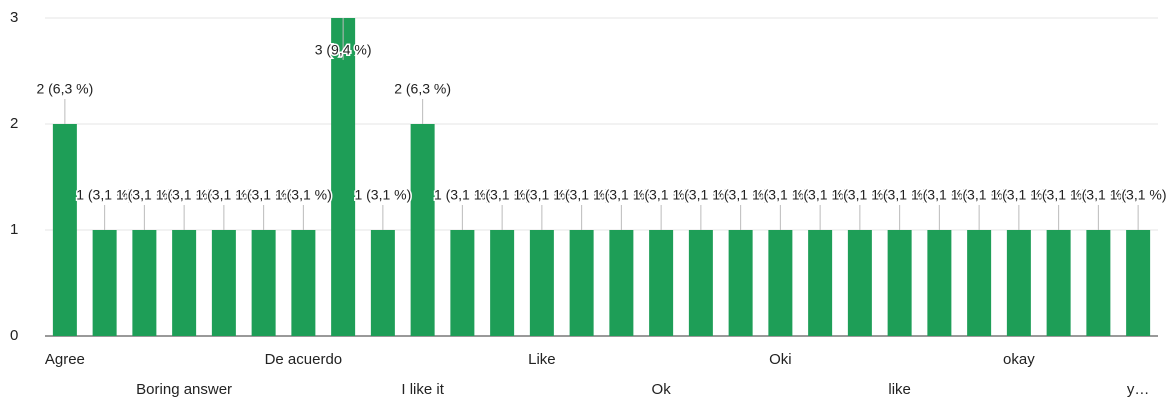 This screenshot has width=1171, height=405. Describe the element at coordinates (1019, 359) in the screenshot. I see `x-tick-label: okay` at that location.